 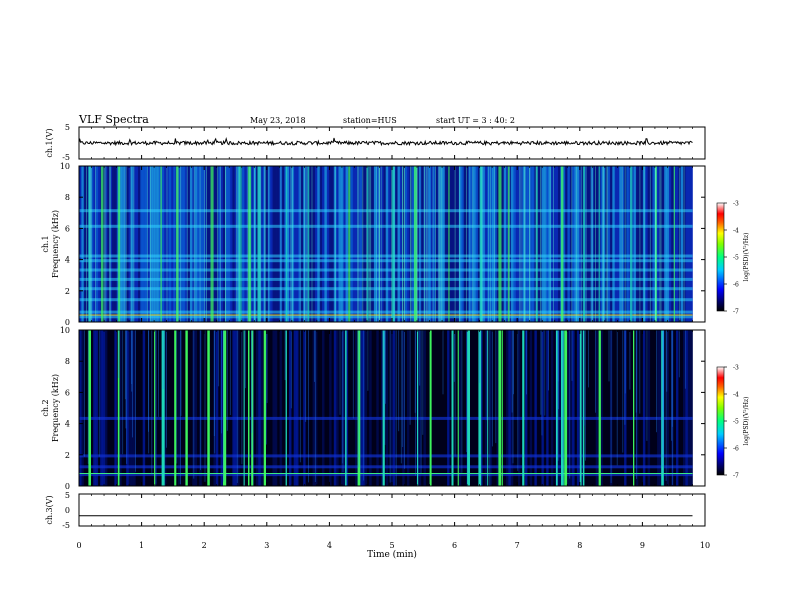 What do you see at coordinates (698, 408) in the screenshot?
I see `spectrogram-no-data-region` at bounding box center [698, 408].